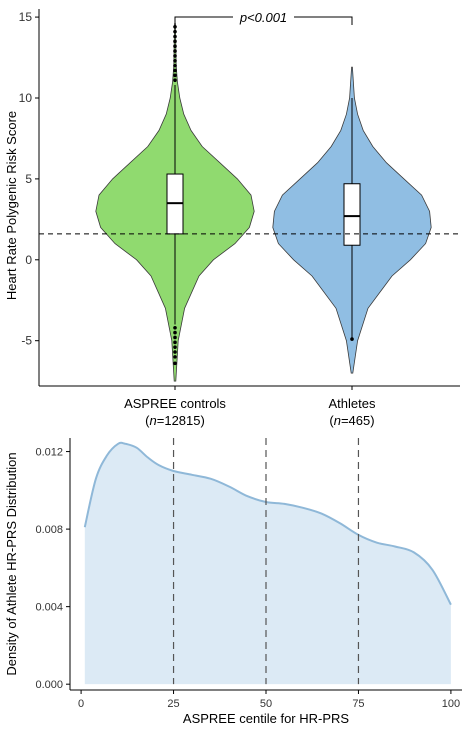 This screenshot has width=474, height=739. I want to click on group-name-label: Athletes, so click(352, 403).